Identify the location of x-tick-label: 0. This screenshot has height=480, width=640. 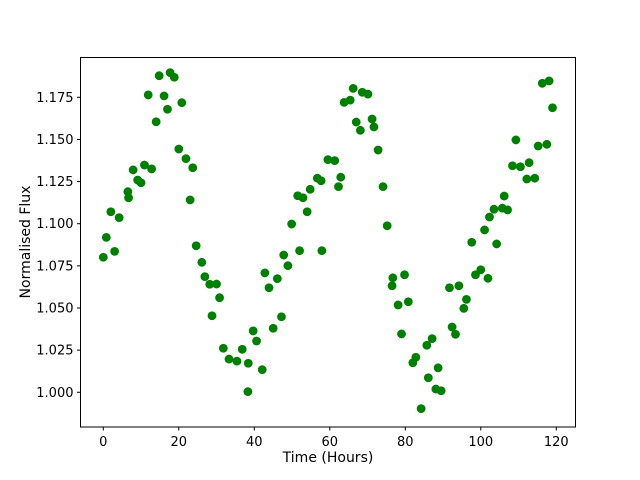
(103, 442).